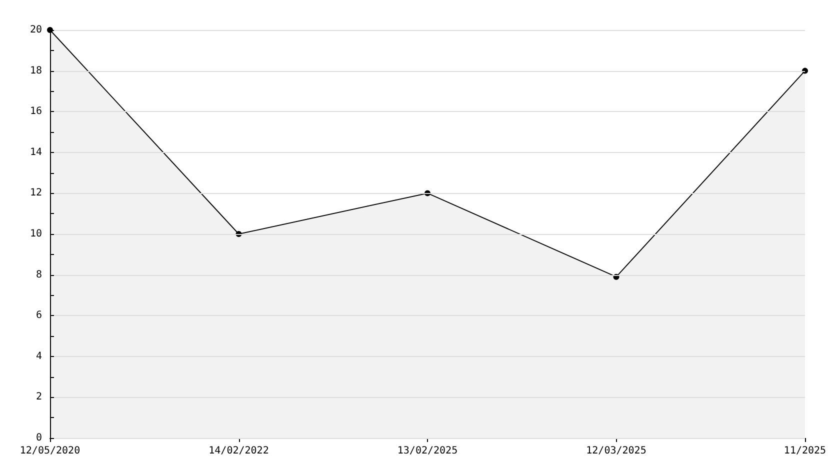 The image size is (834, 468). I want to click on y-tick-label: 14, so click(36, 152).